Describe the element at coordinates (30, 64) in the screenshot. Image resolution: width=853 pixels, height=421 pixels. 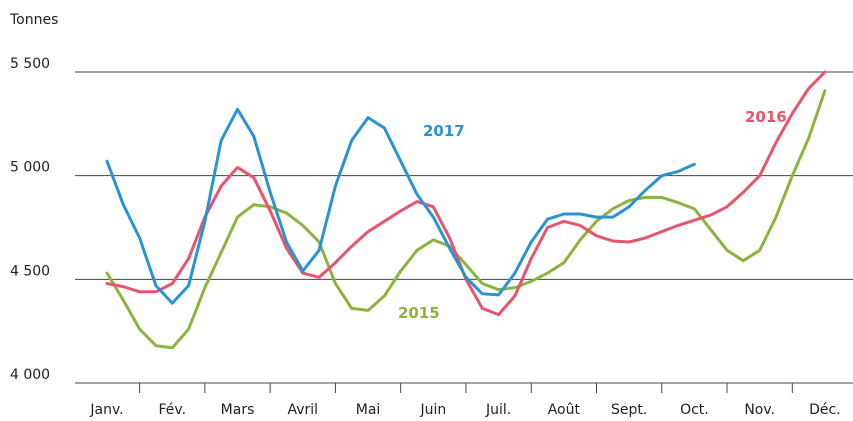
I see `y-tick-label: 5 500` at that location.